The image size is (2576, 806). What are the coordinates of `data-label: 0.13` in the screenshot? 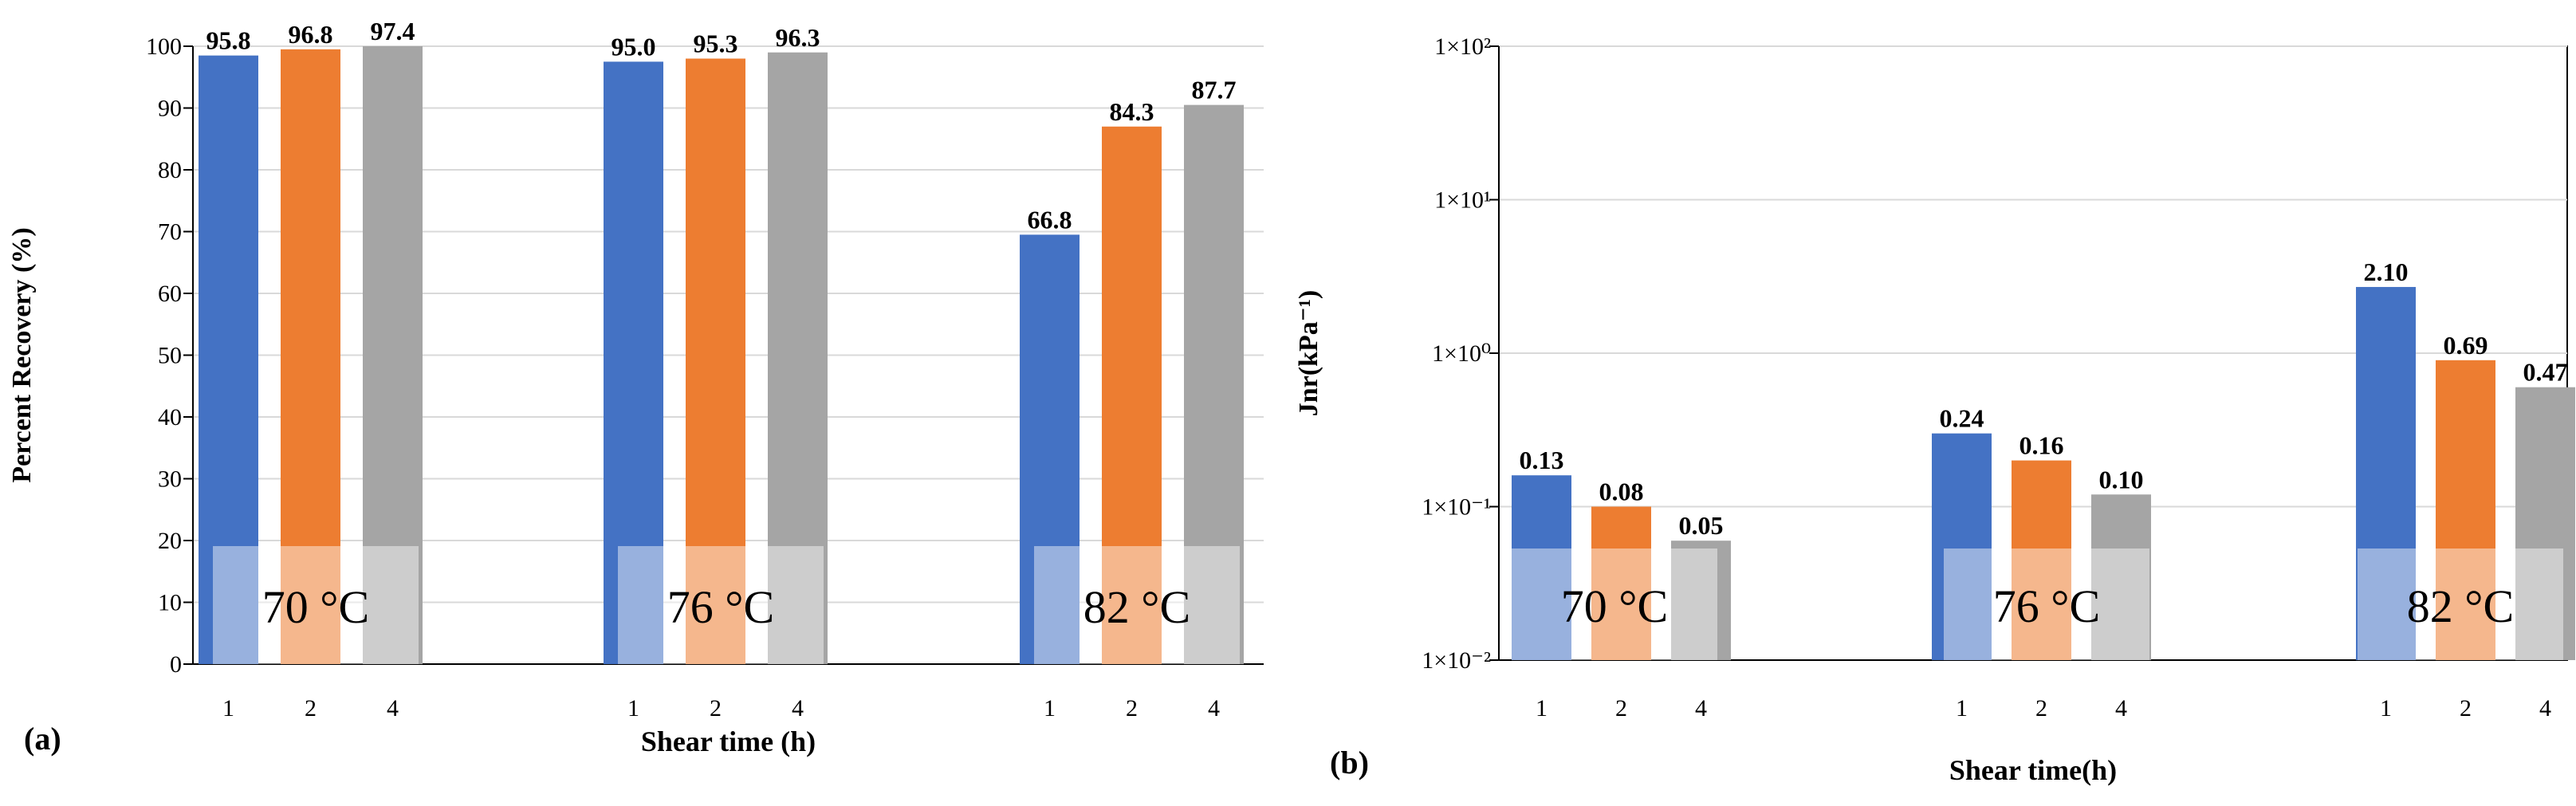 It's located at (1542, 460).